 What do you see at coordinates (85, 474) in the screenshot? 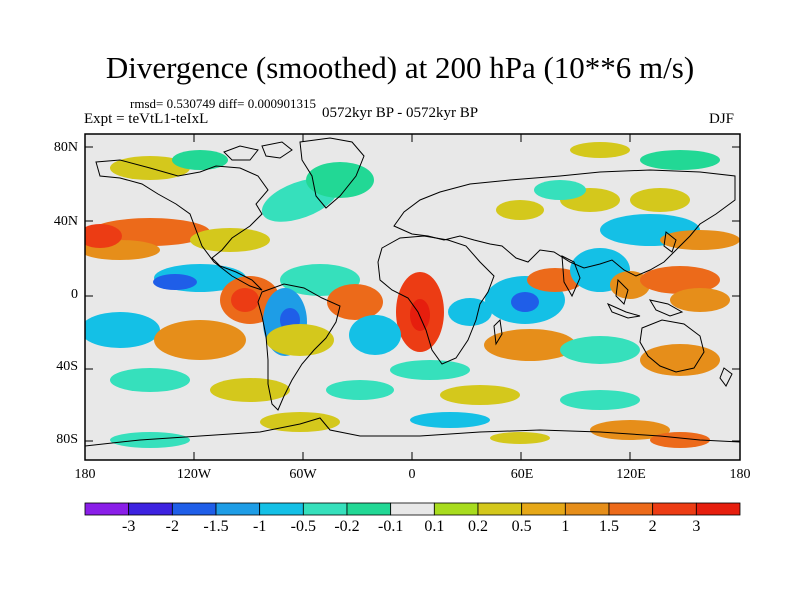
I see `x-label-180w: 180` at bounding box center [85, 474].